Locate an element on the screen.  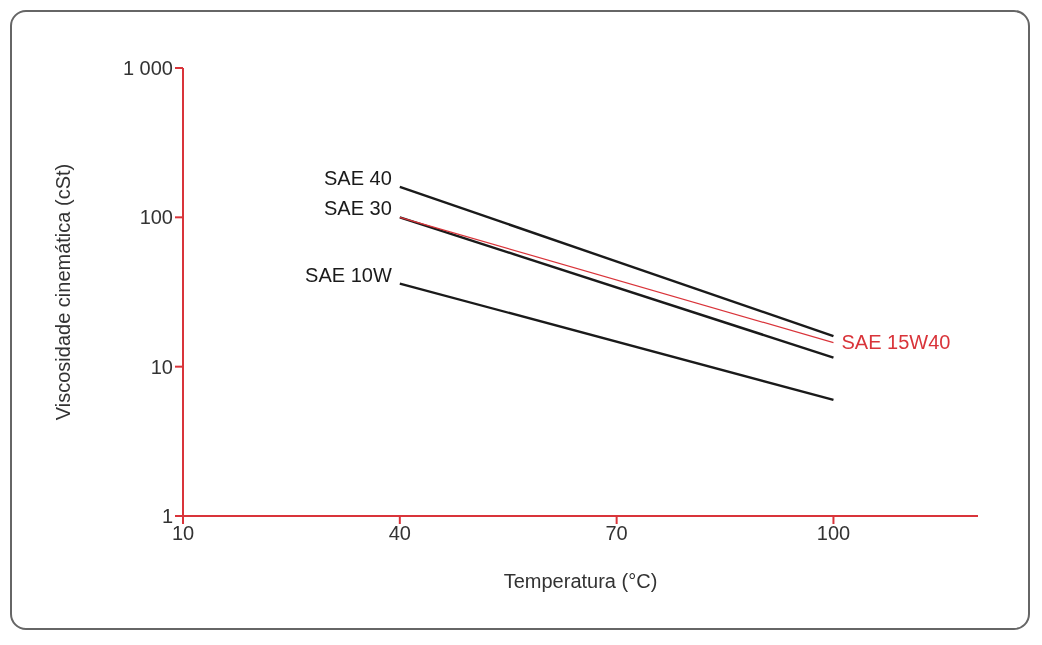
series-label: SAE 10W is located at coordinates (348, 274).